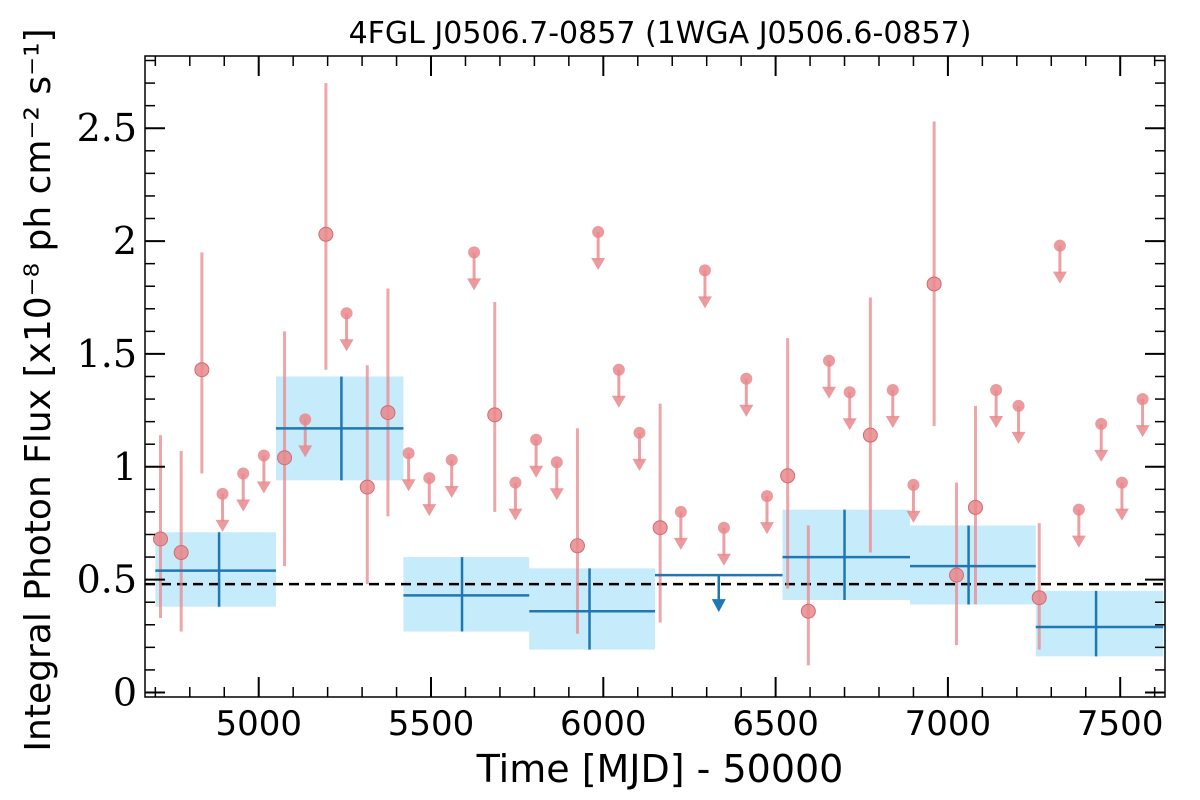 Image resolution: width=1200 pixels, height=800 pixels. I want to click on y-tick-label: 2.5, so click(107, 128).